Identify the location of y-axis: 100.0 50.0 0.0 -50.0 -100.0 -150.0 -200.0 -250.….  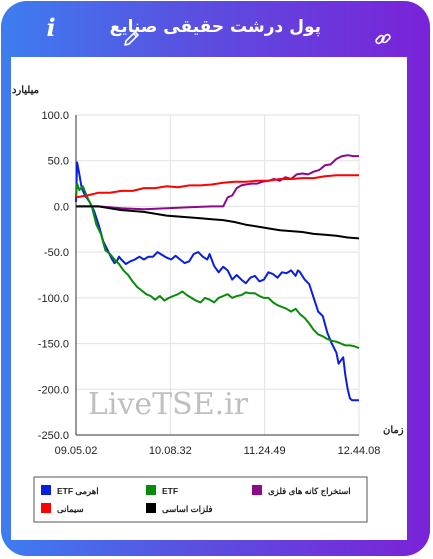
(53, 276).